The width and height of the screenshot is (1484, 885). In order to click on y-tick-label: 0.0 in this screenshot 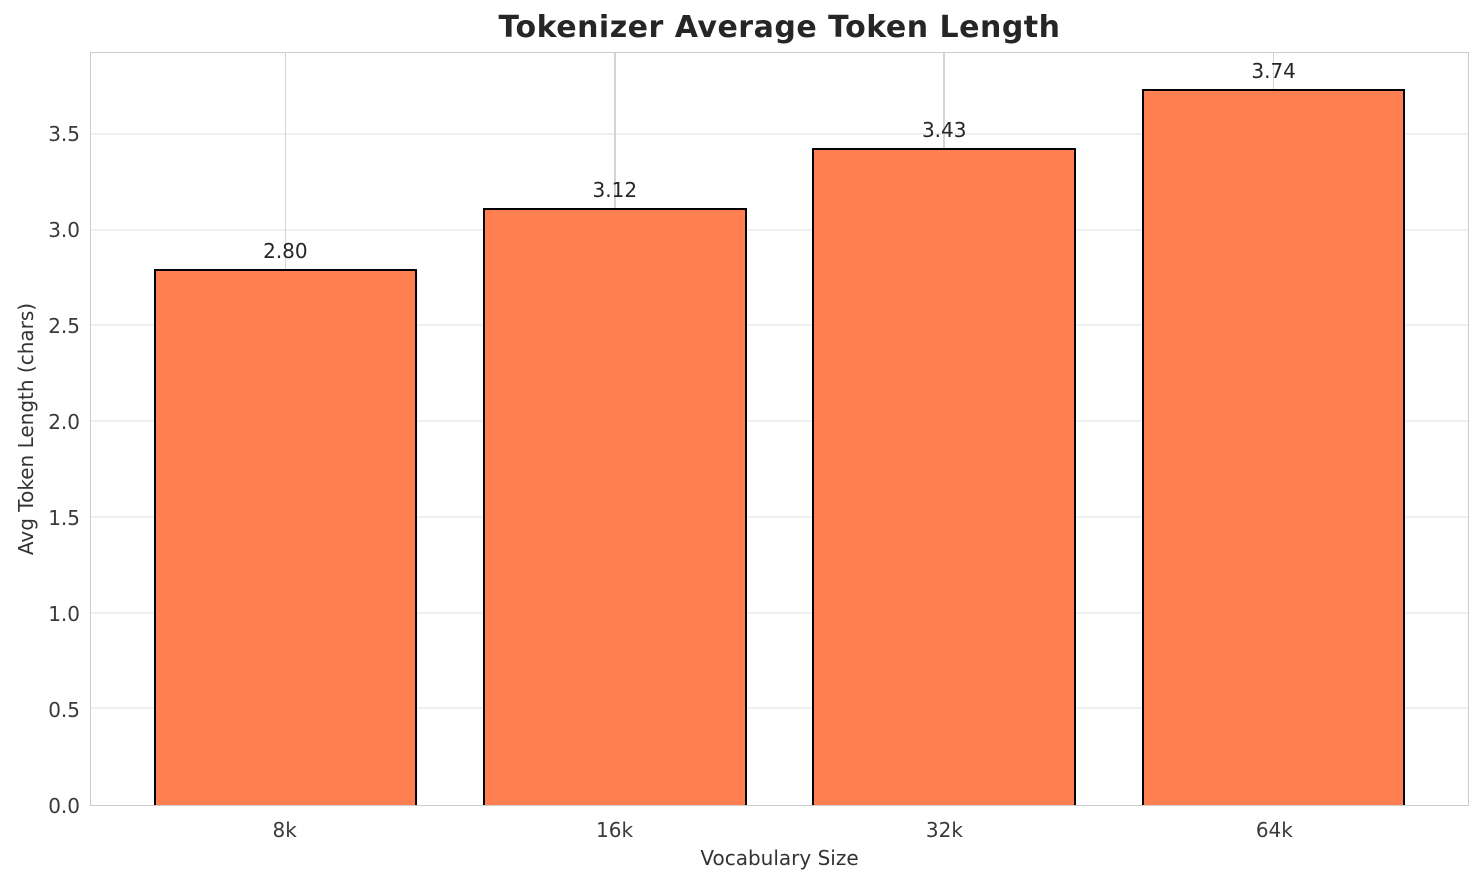, I will do `click(64, 806)`.